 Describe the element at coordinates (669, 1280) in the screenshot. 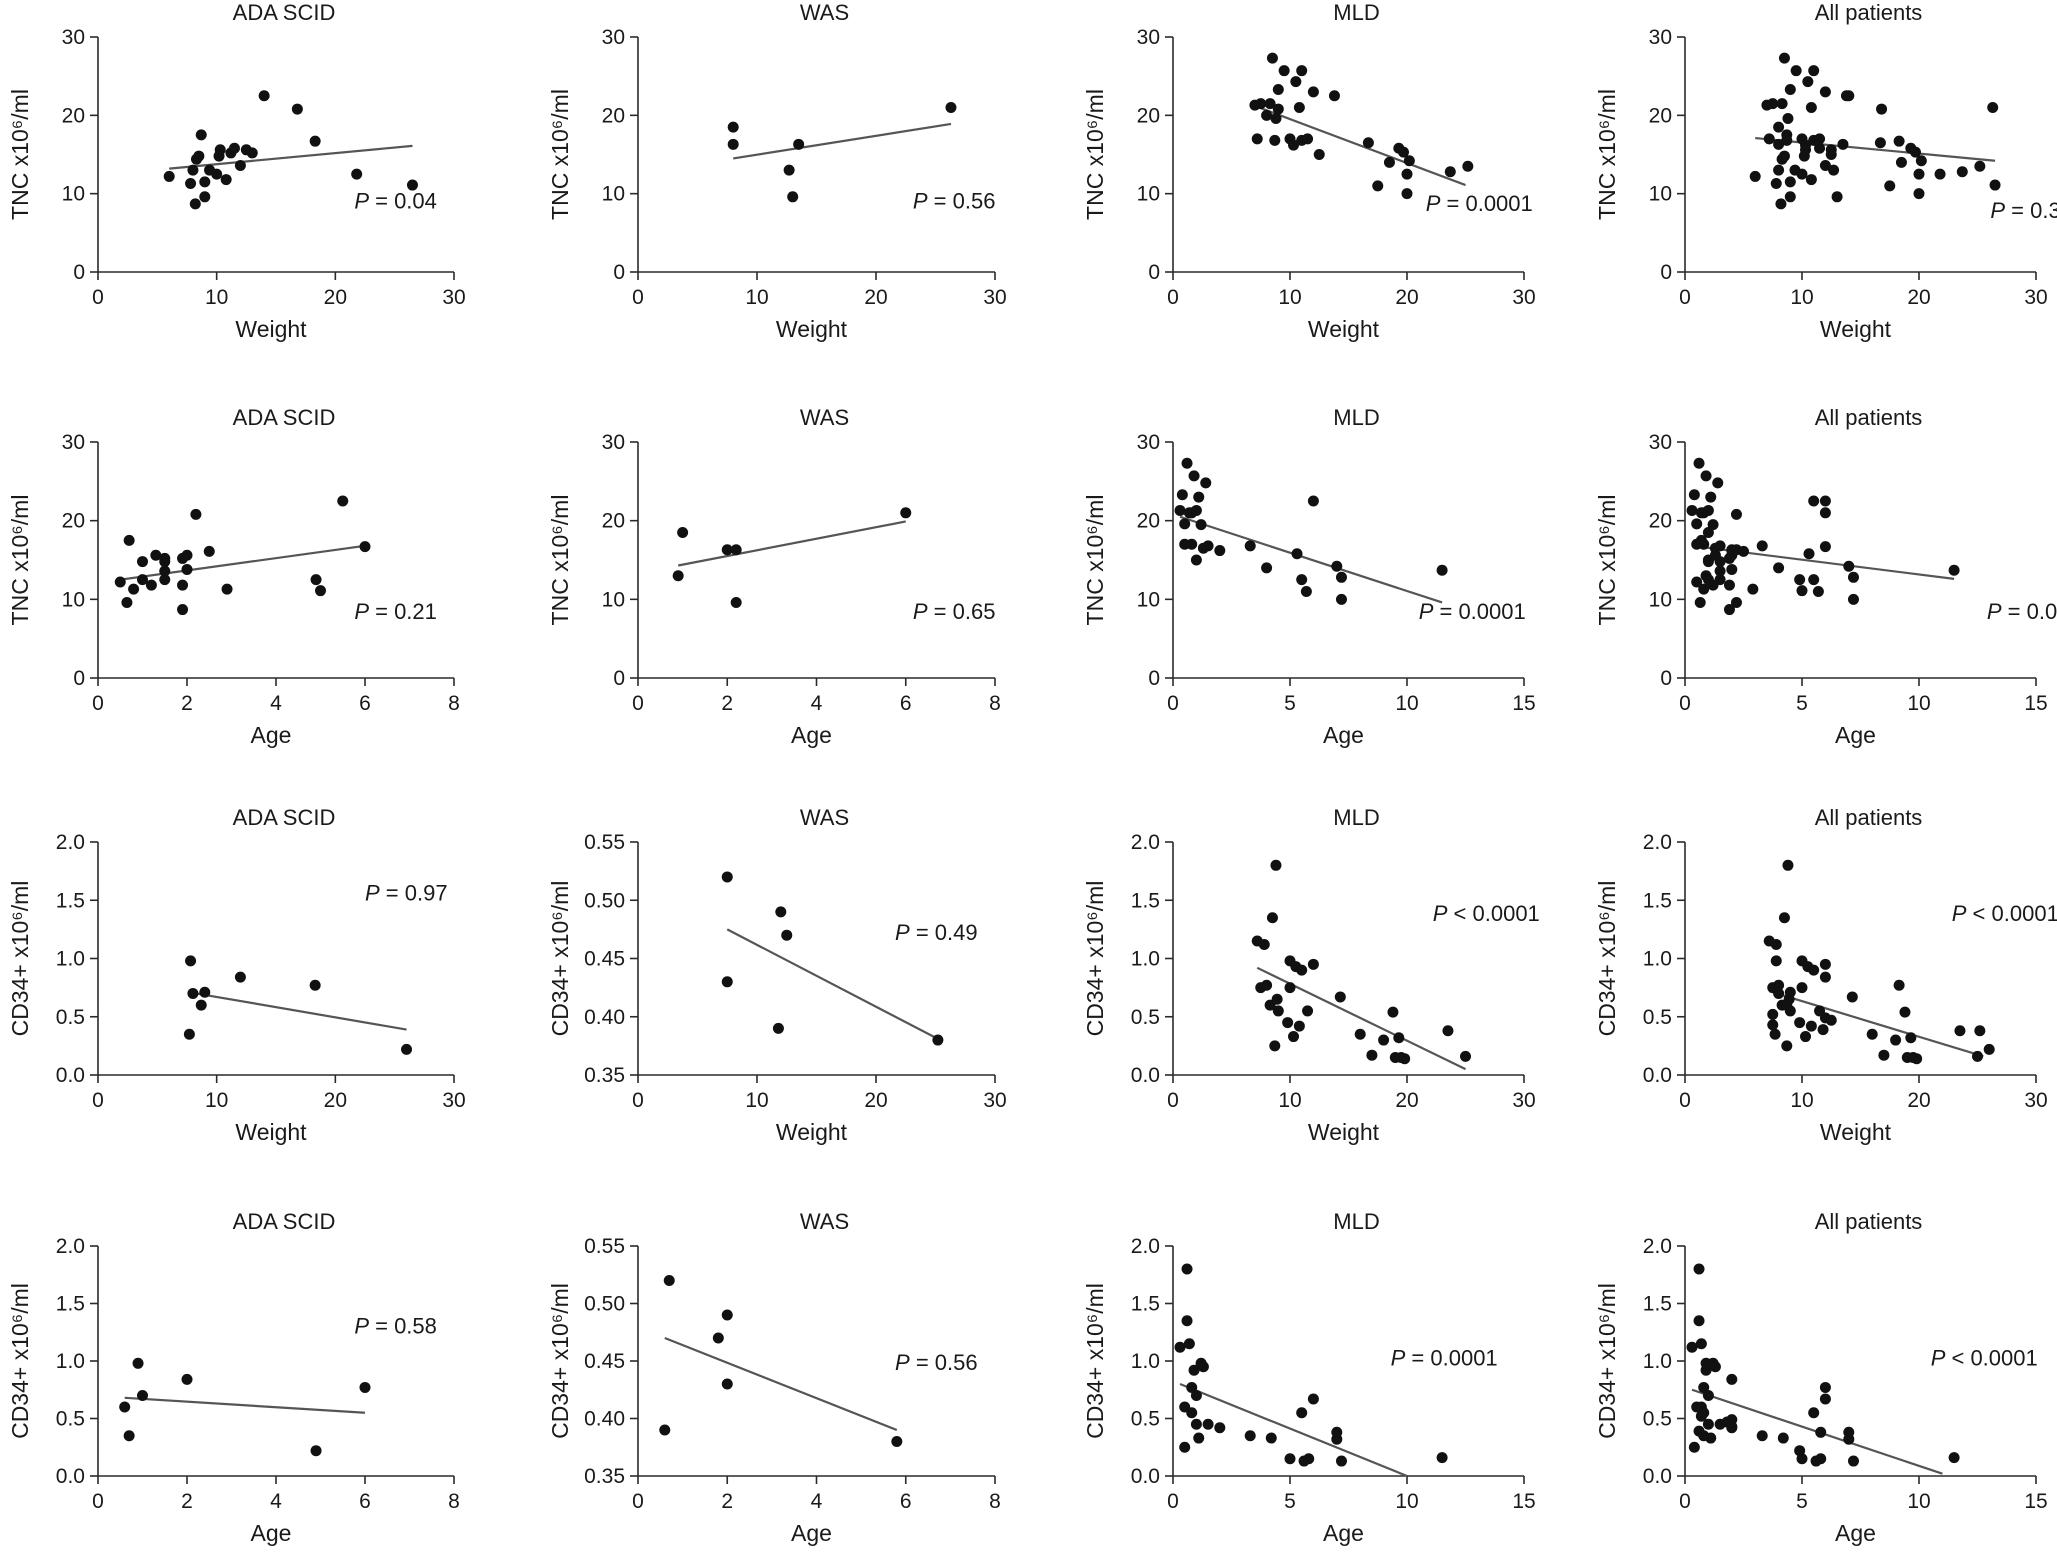

I see `panel-4-2-data-point` at that location.